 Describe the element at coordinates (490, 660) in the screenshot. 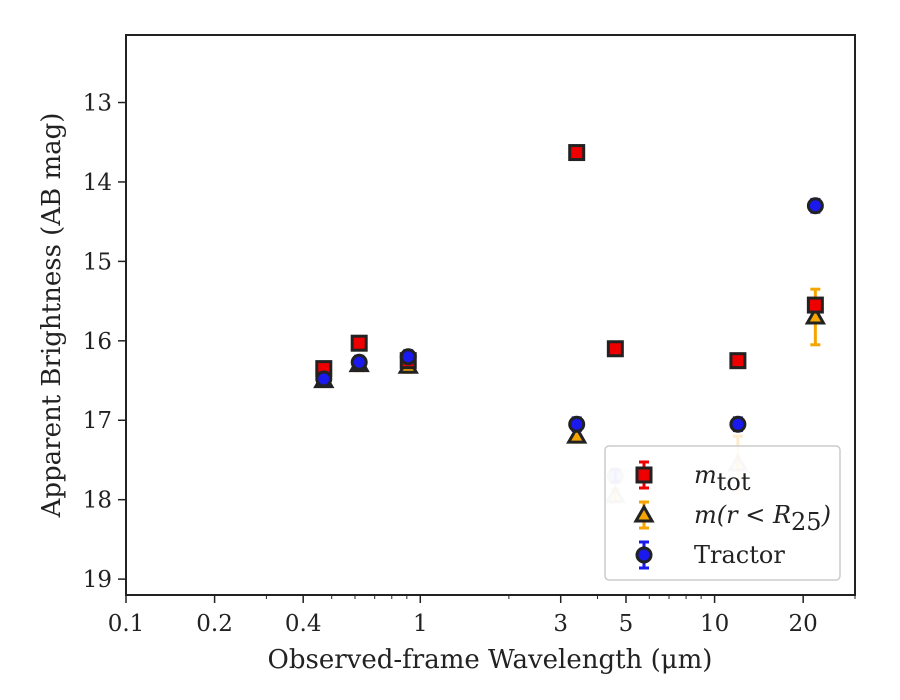

I see `x-axis-label: Observed-frame Wavelength (μm)` at that location.